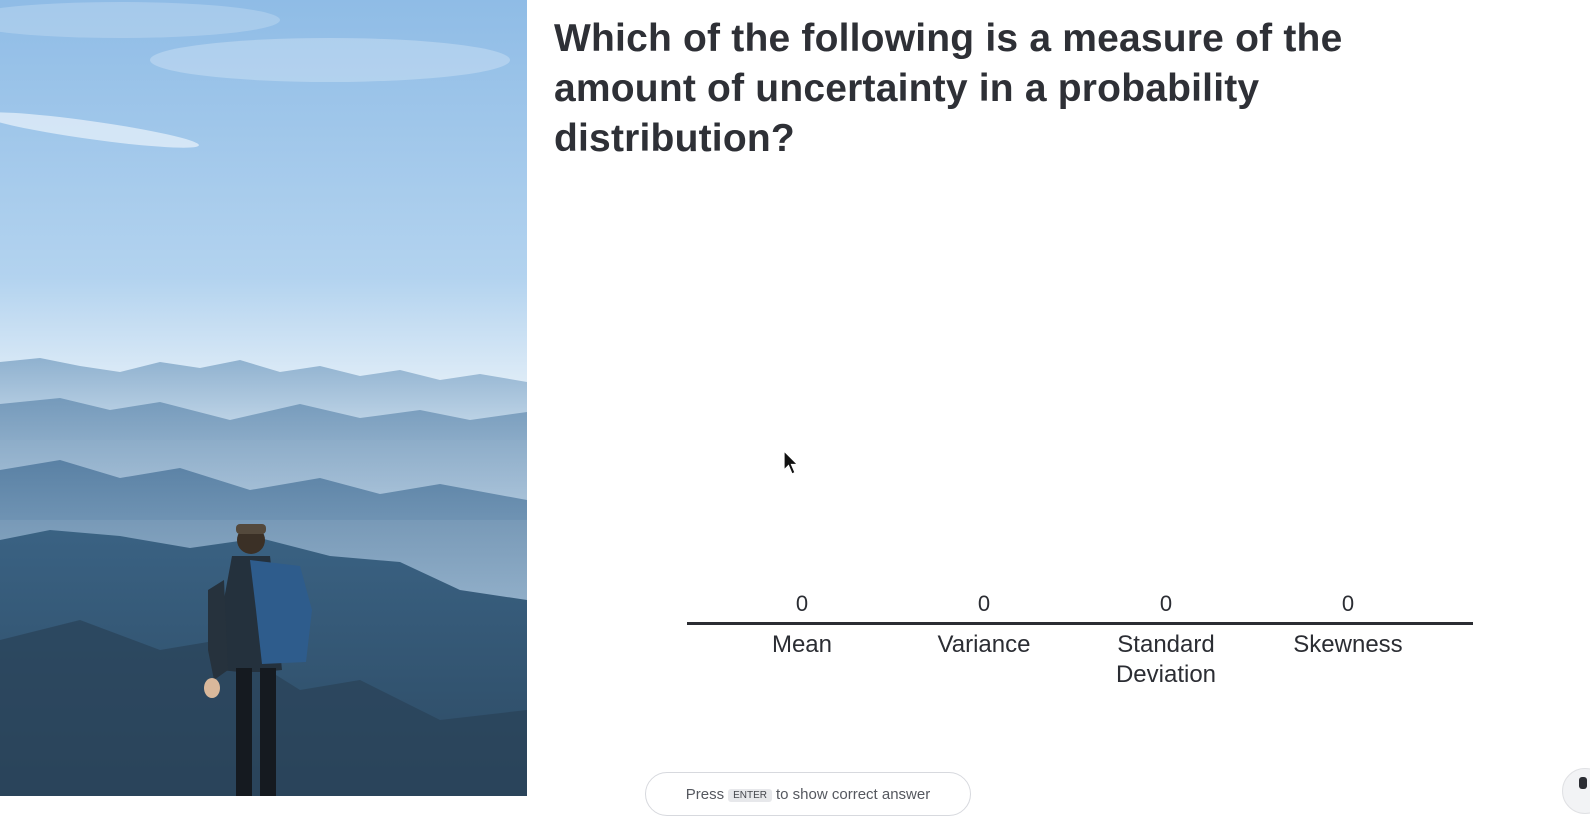 The width and height of the screenshot is (1590, 816). I want to click on arrow-cursor-icon, so click(791, 462).